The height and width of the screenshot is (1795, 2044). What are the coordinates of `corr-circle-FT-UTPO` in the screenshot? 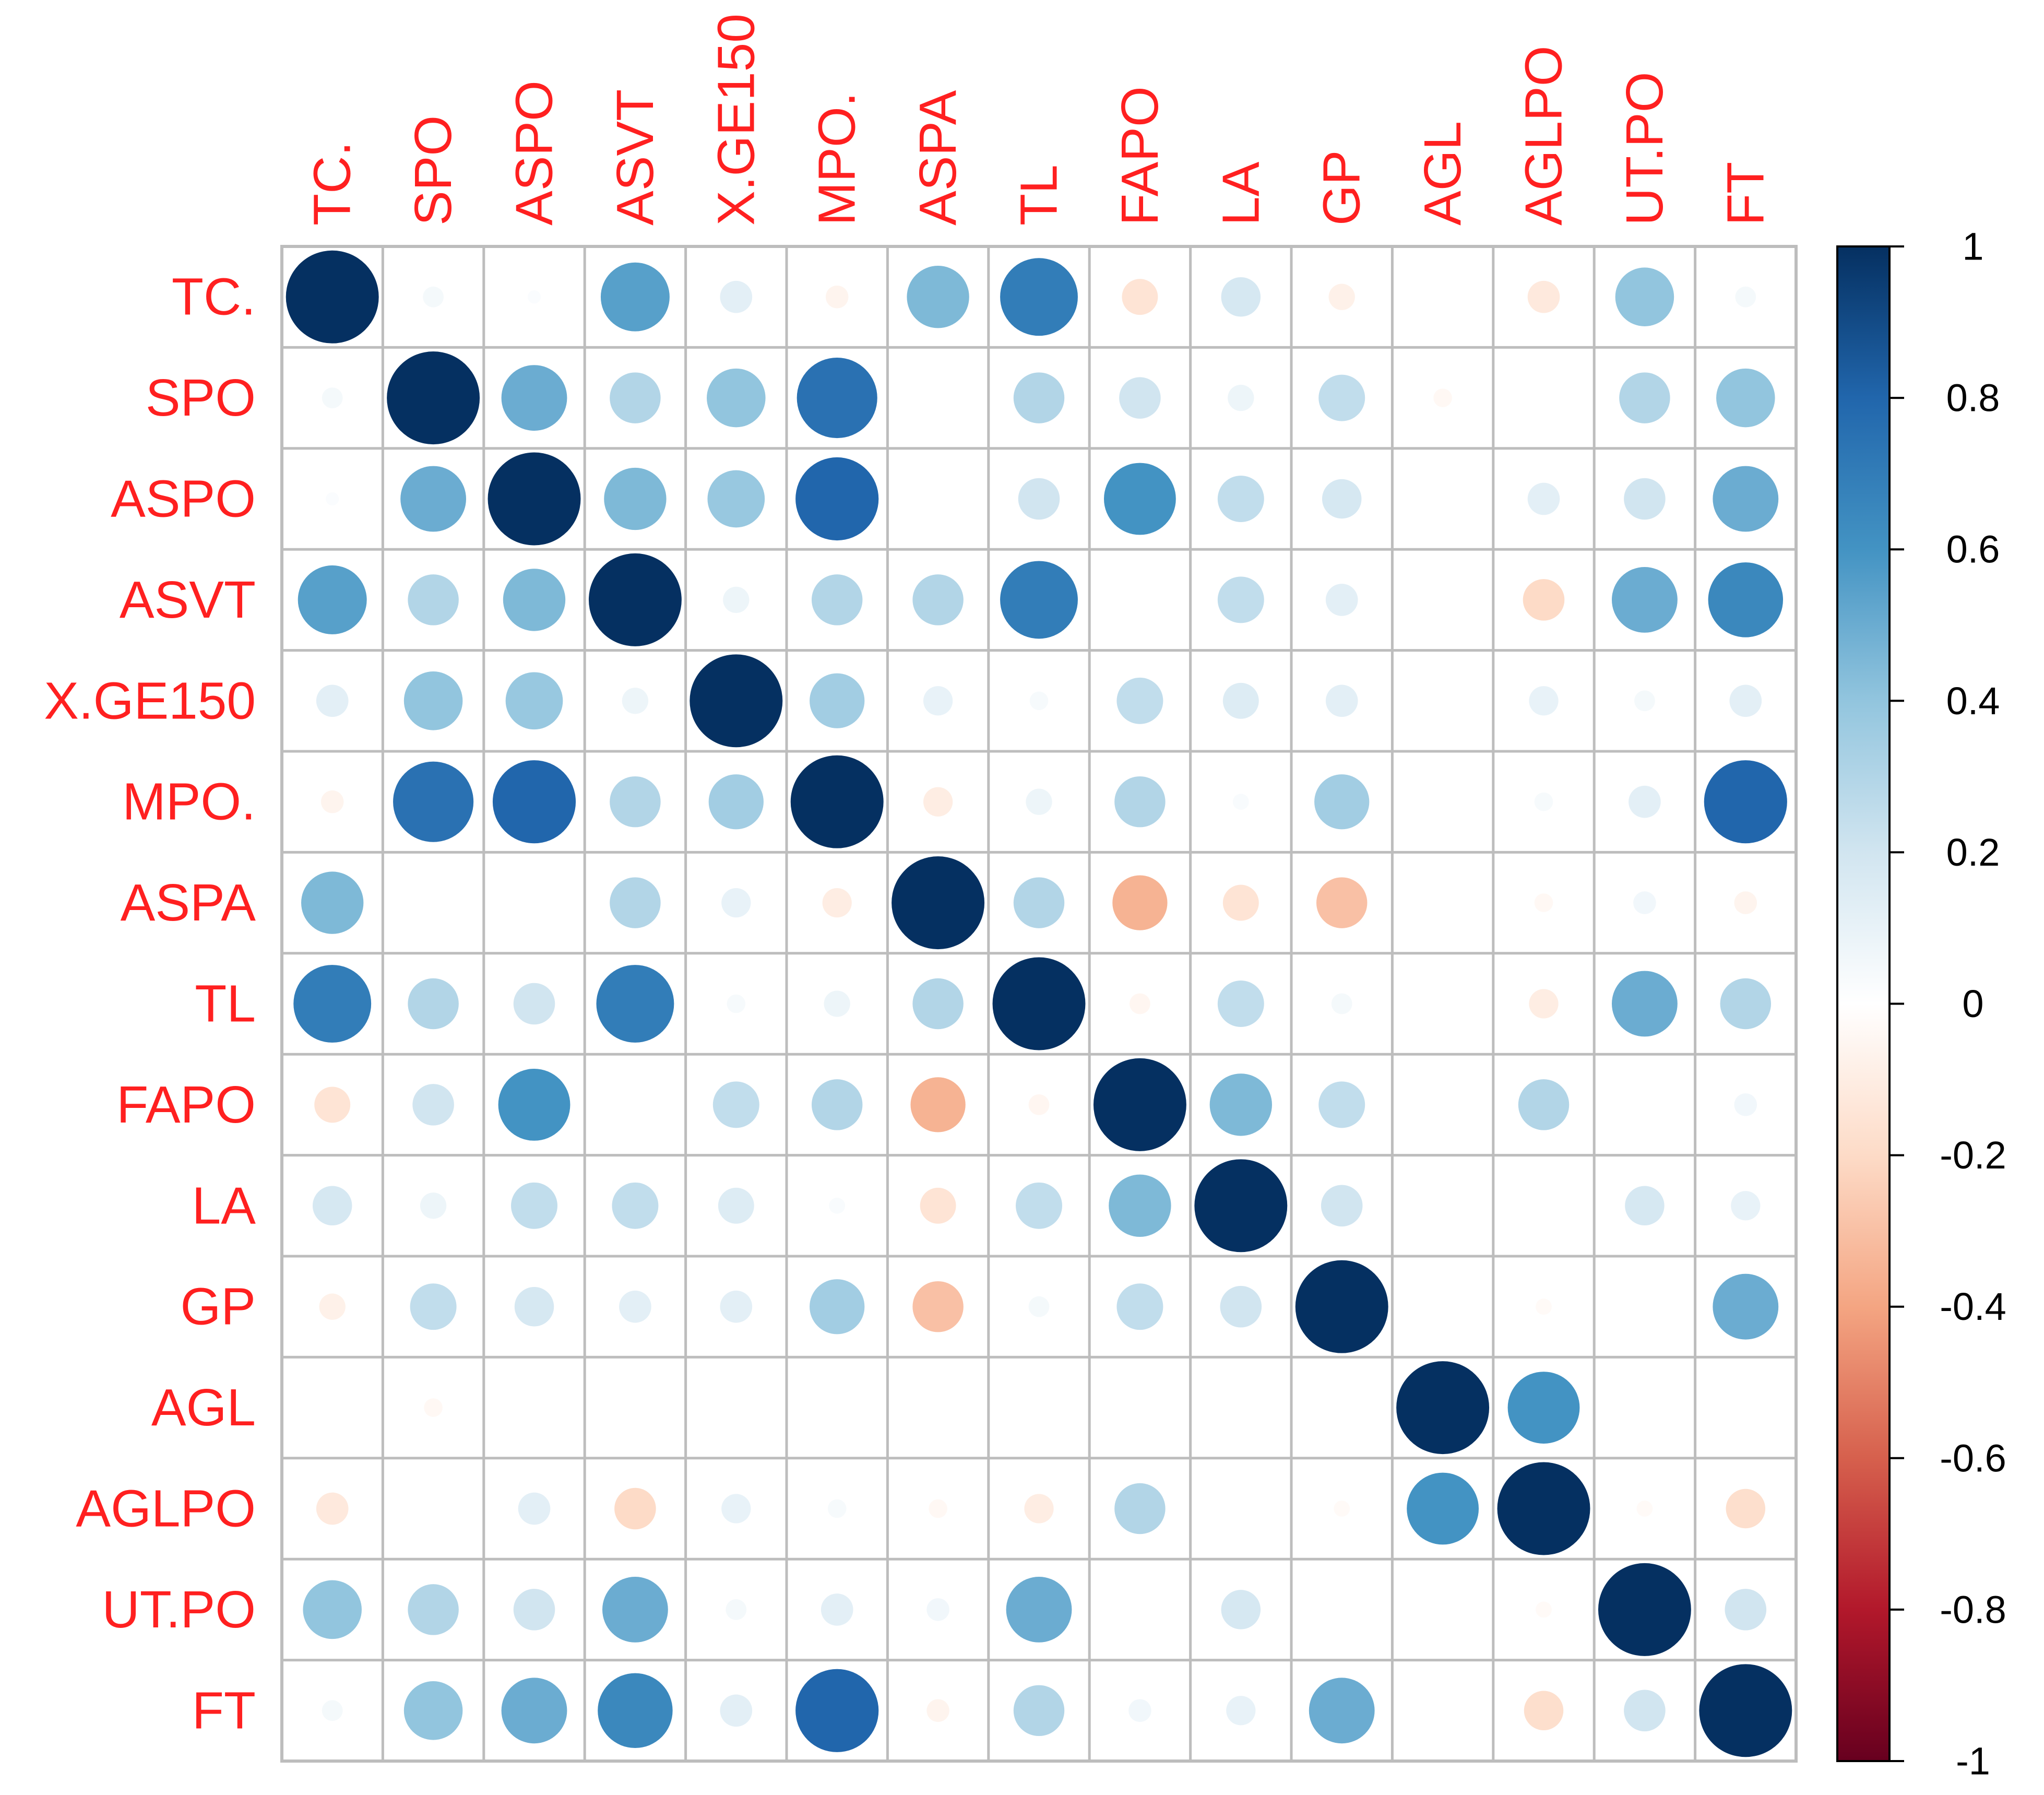 It's located at (1645, 1711).